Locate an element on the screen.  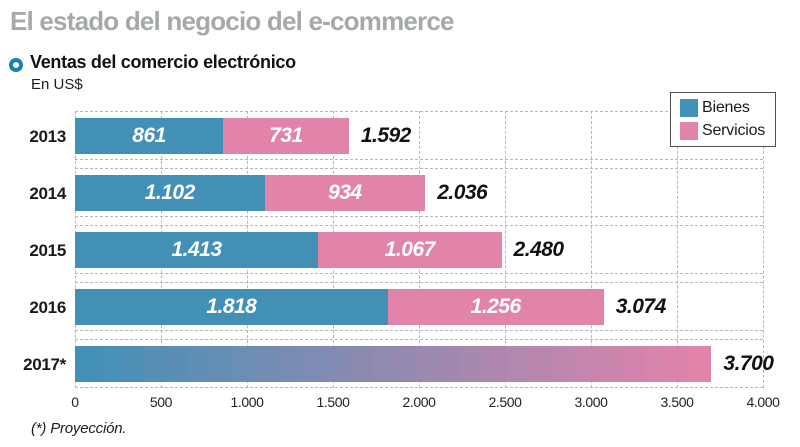
segment-servicios: 1.256 is located at coordinates (495, 307).